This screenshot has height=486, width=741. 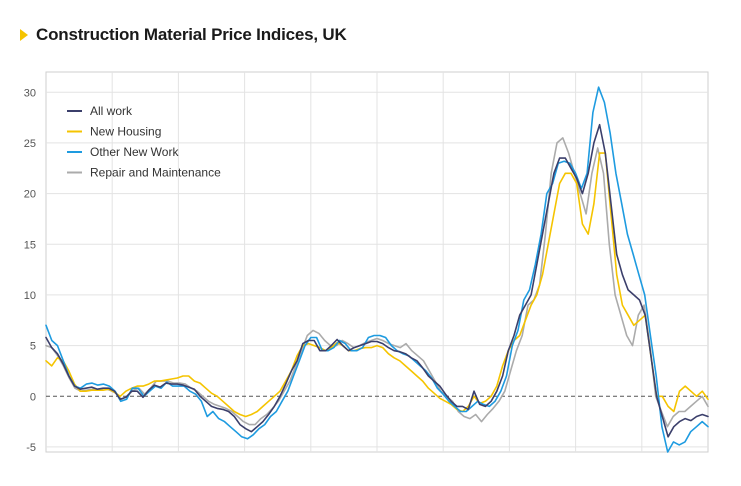 I want to click on legend-label: New Housing, so click(x=125, y=132).